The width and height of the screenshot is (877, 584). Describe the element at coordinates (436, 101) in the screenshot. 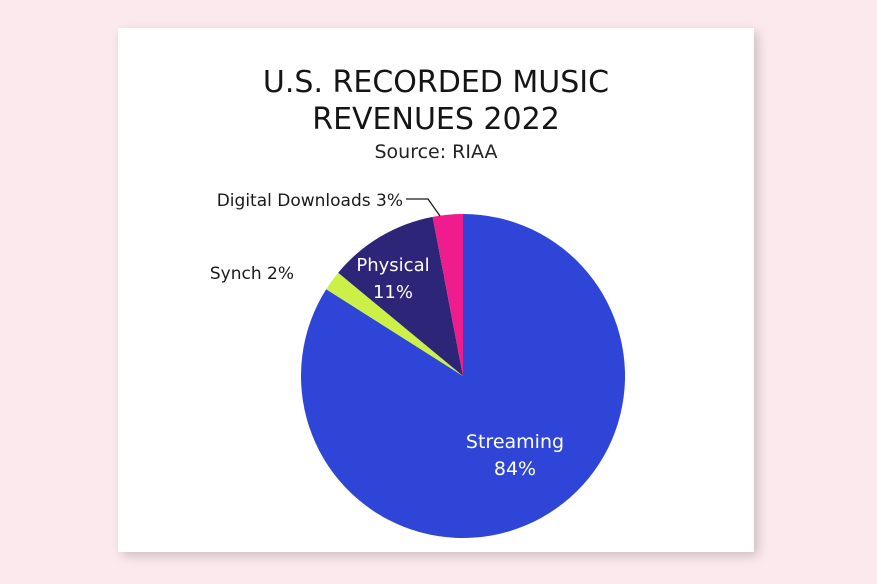

I see `chart-title: U.S. RECORDED MUSIC REVENUES 2022` at that location.